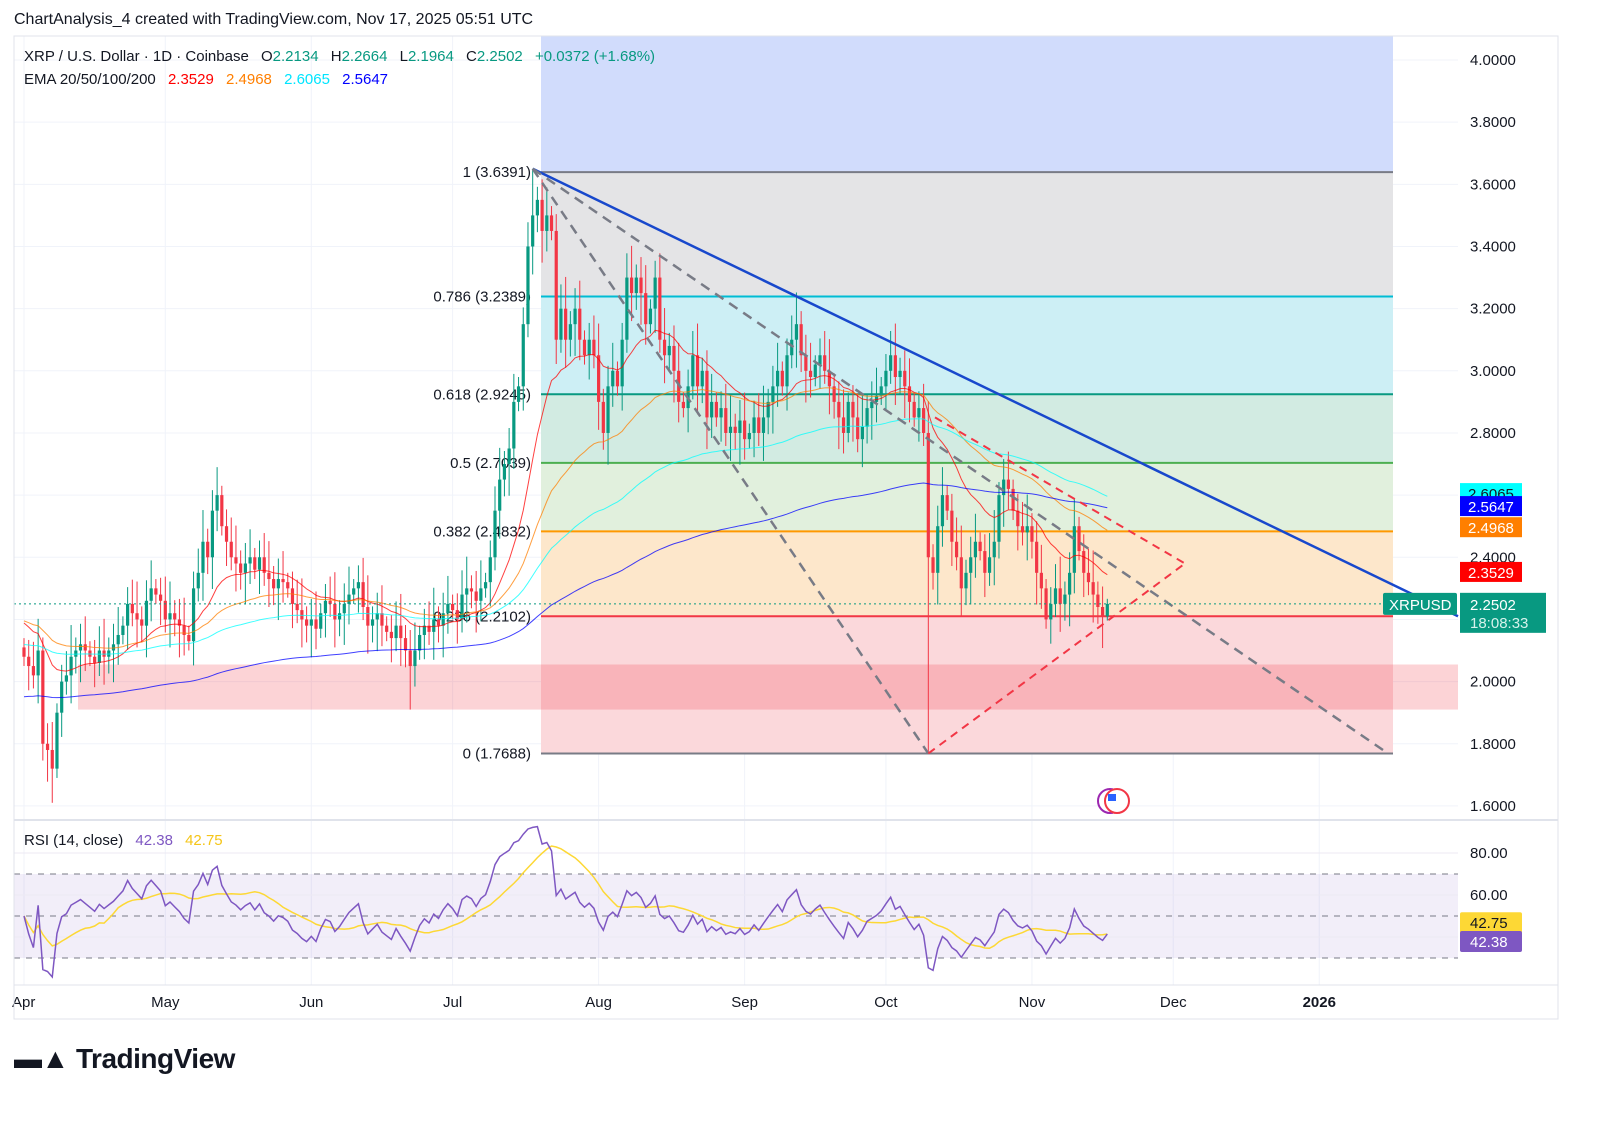 This screenshot has height=1121, width=1600. I want to click on price-axis-tick: 2.8000, so click(1493, 433).